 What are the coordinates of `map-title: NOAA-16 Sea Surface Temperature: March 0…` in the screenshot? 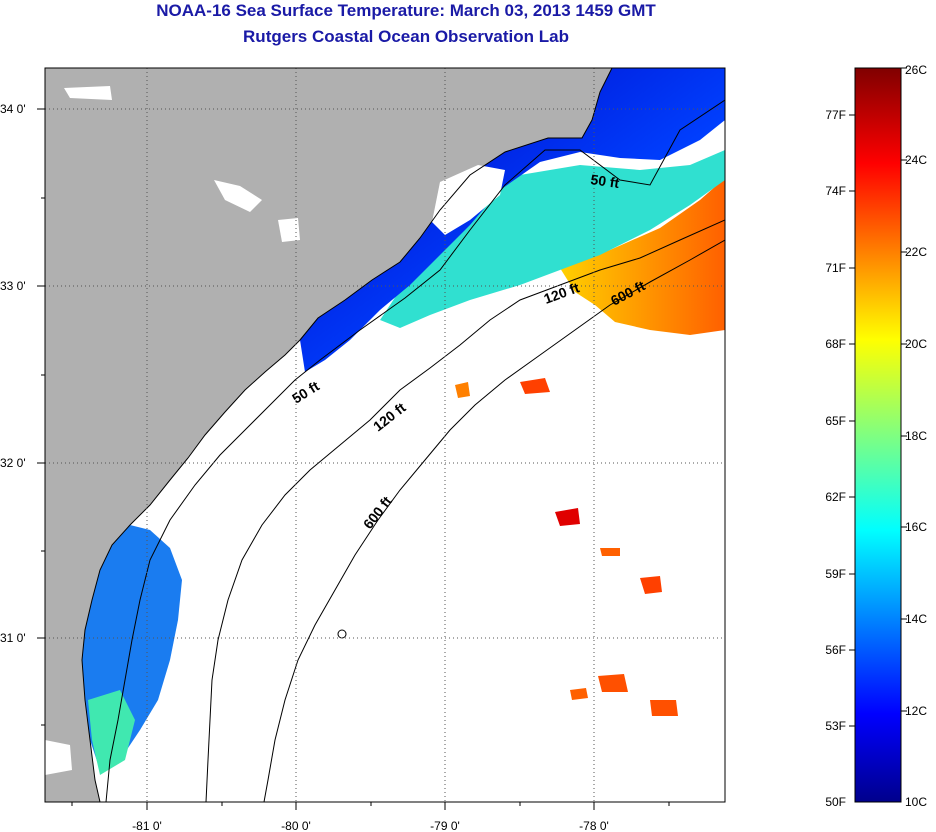 It's located at (406, 10).